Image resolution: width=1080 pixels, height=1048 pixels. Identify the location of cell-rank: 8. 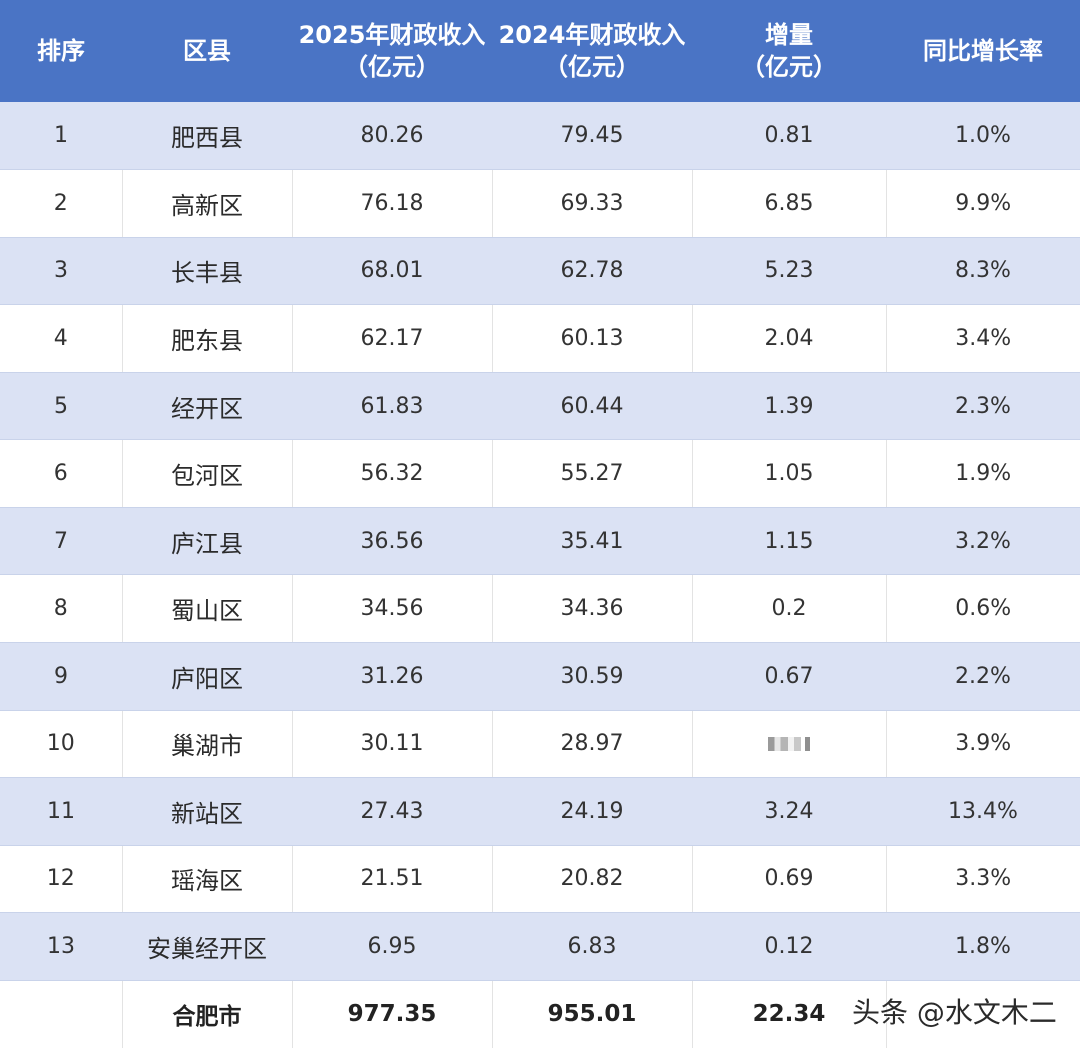
(61, 608).